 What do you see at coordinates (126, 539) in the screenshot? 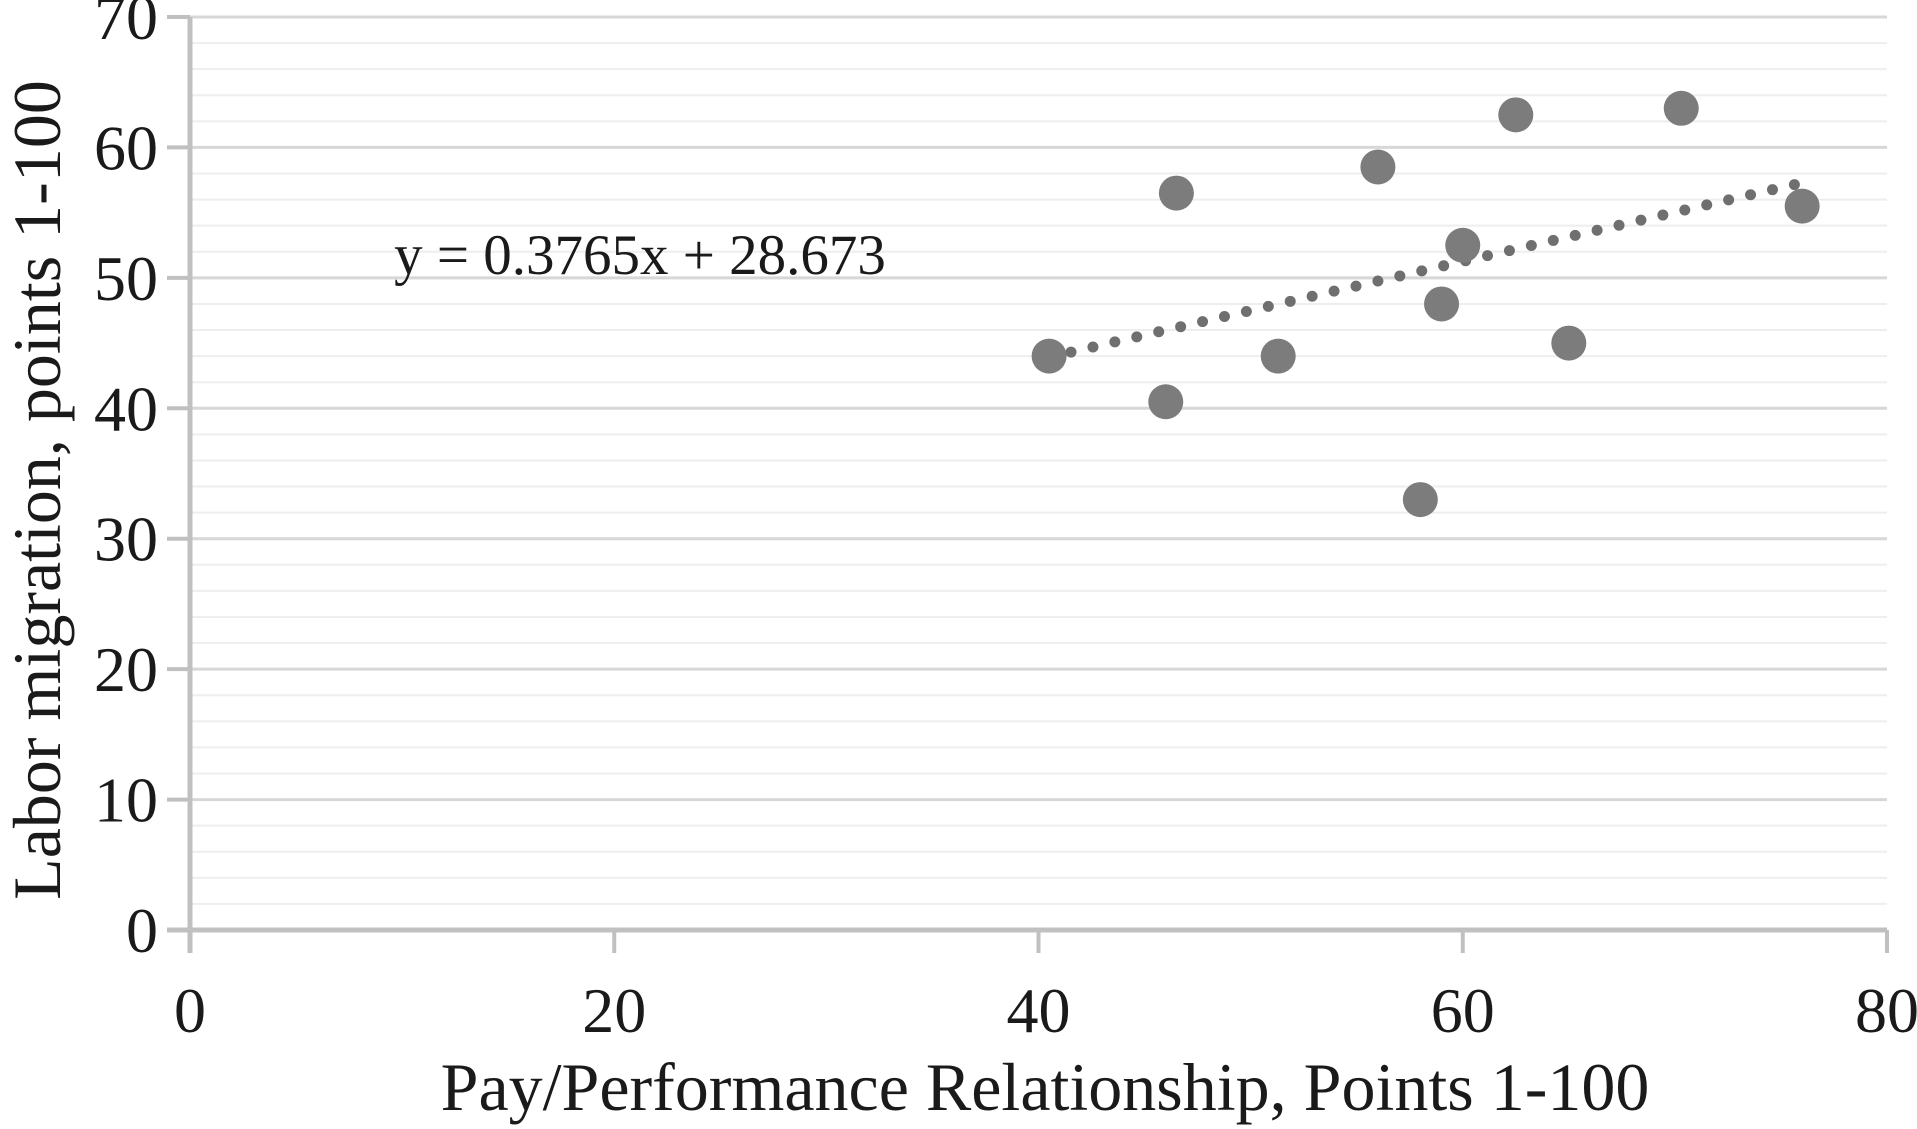
I see `y-tick-label: 30` at bounding box center [126, 539].